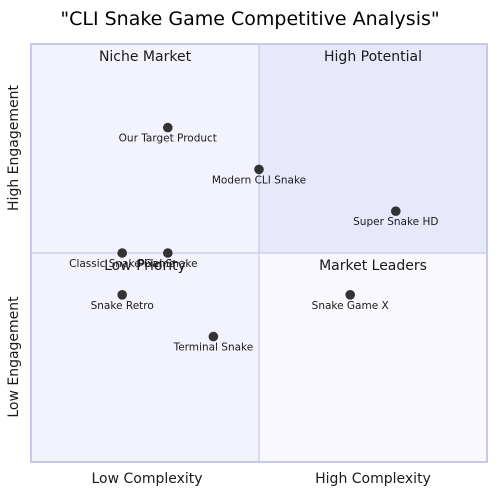 The height and width of the screenshot is (500, 500). What do you see at coordinates (145, 57) in the screenshot?
I see `quadrant-label-top-left: Niche Market` at bounding box center [145, 57].